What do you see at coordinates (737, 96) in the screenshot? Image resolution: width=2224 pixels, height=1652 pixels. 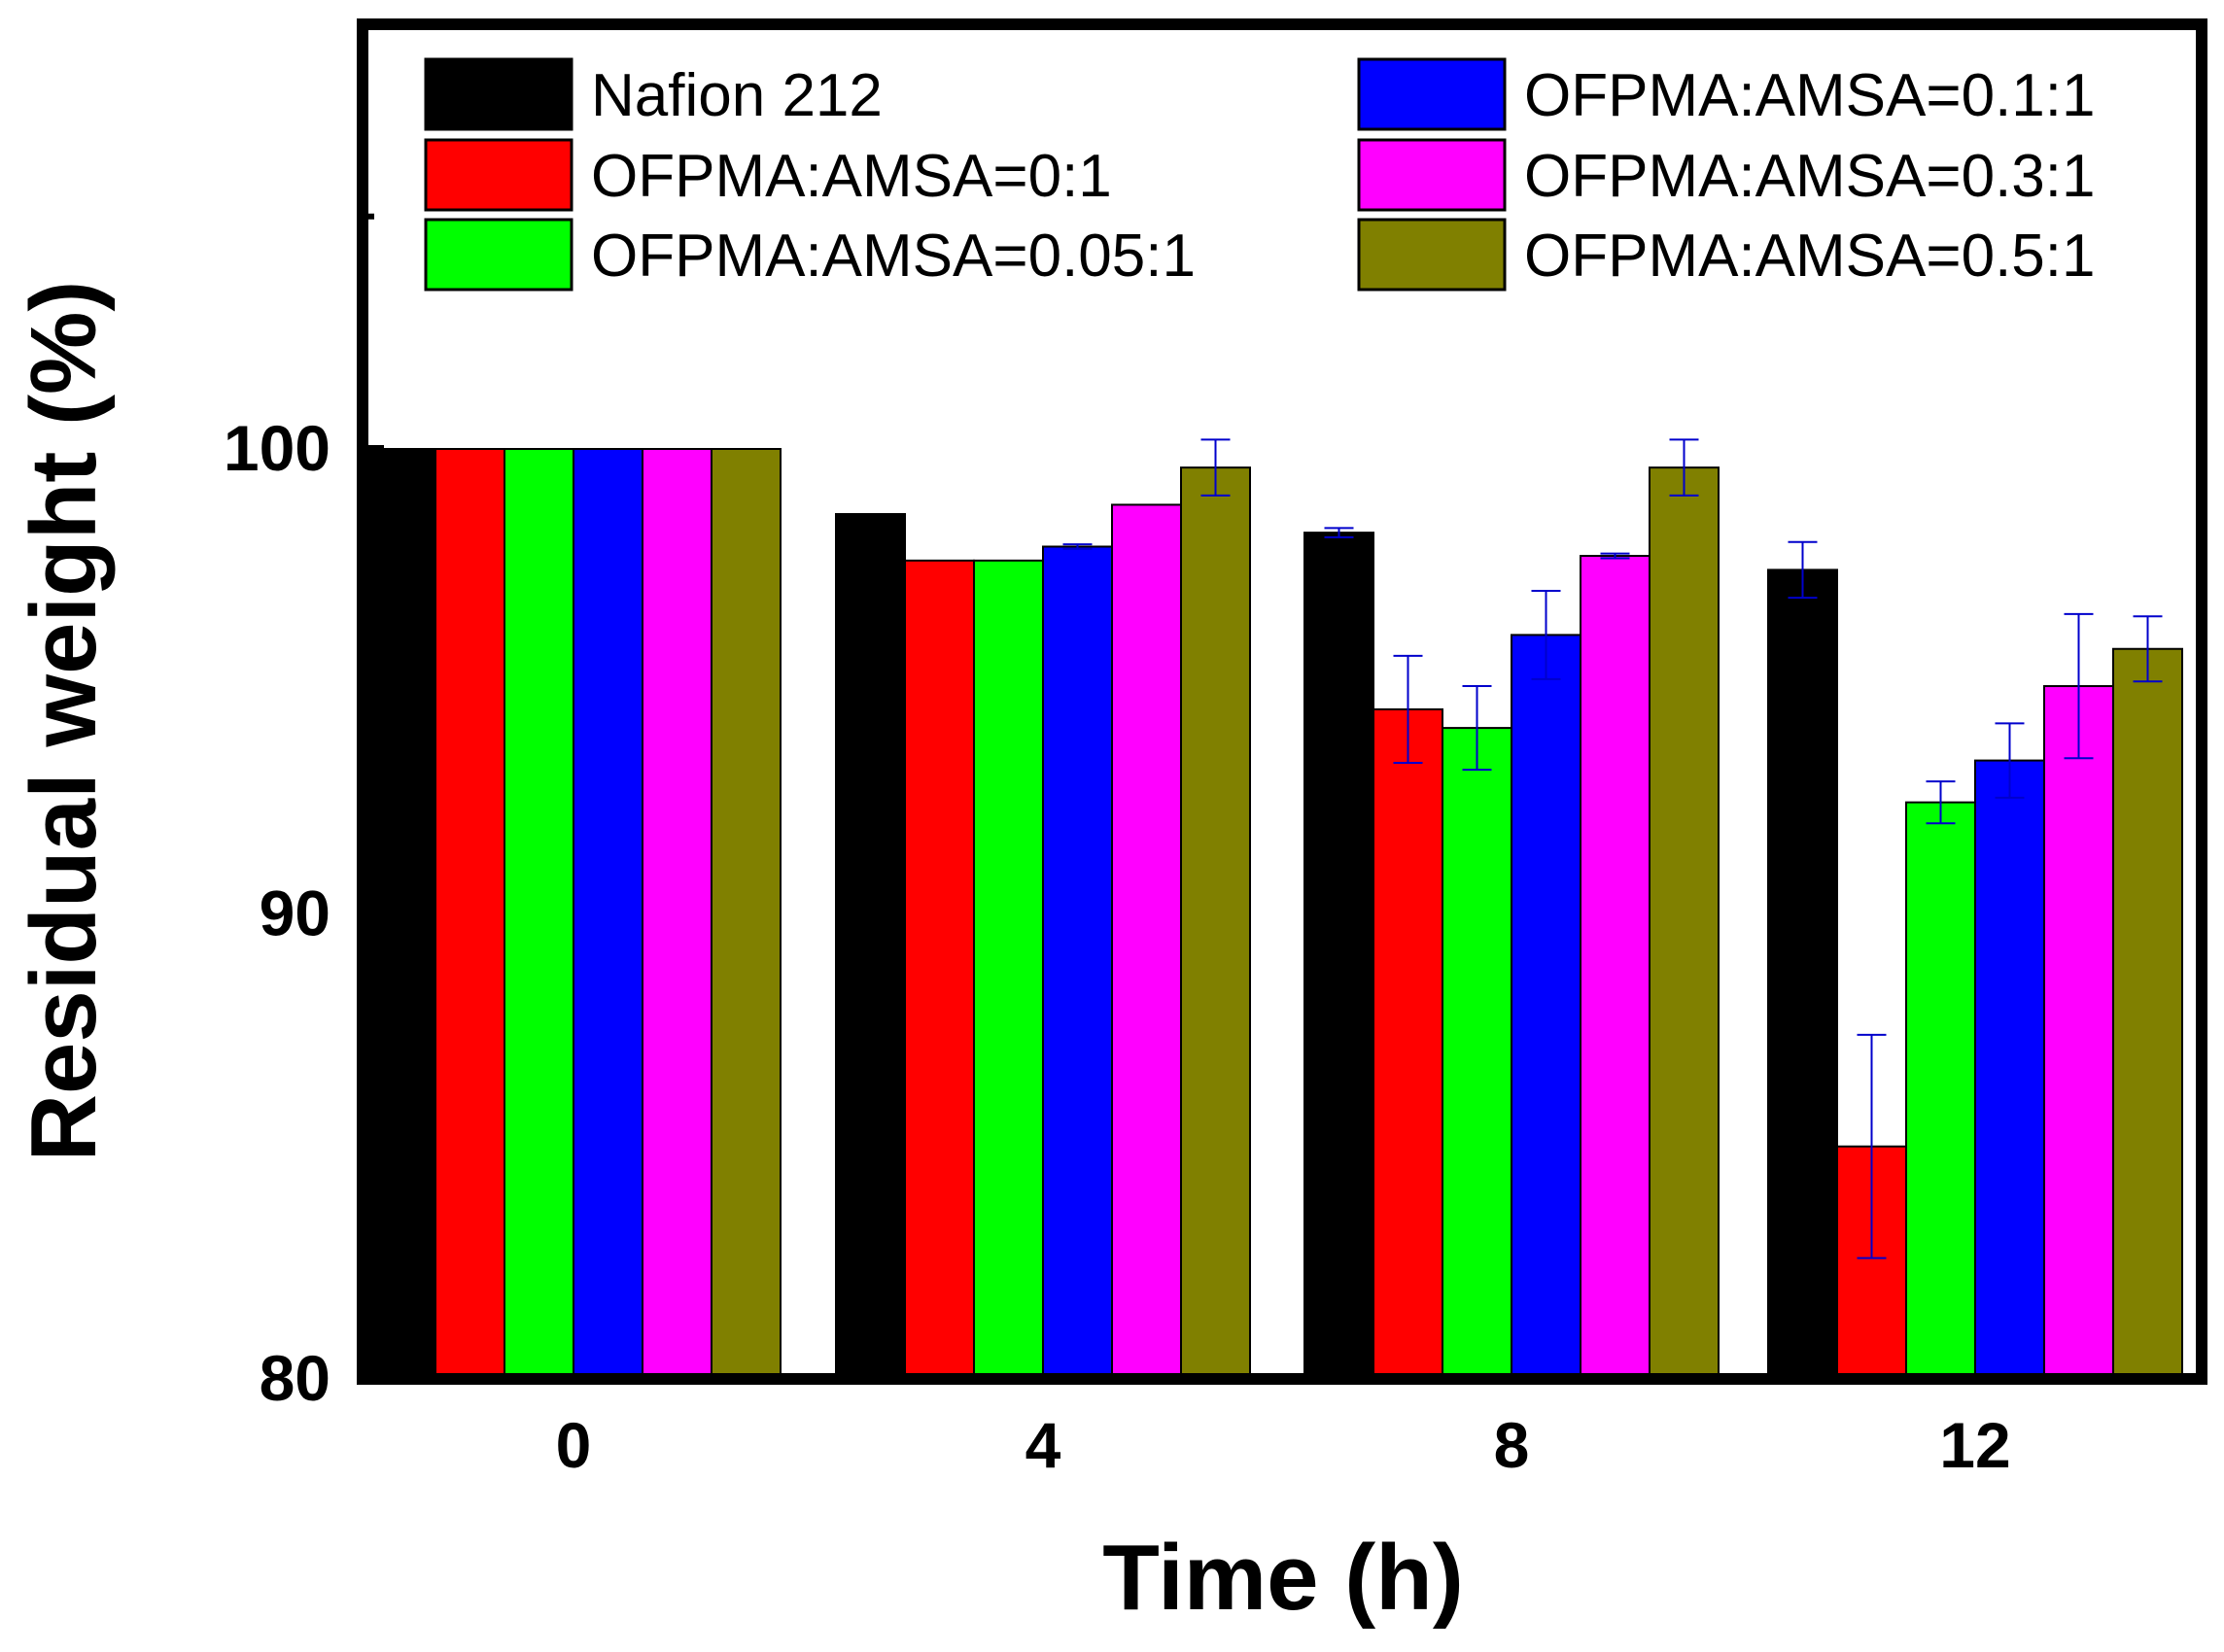 I see `legend-label-1: Nafion 212` at bounding box center [737, 96].